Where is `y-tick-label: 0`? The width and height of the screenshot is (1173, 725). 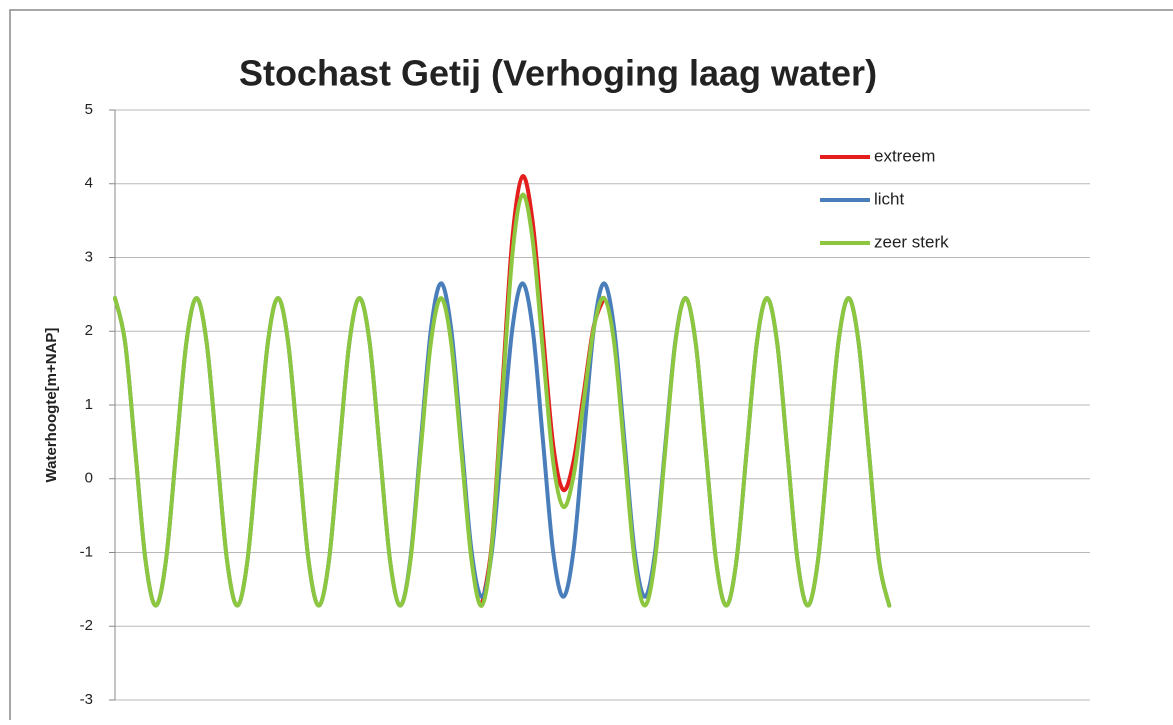 y-tick-label: 0 is located at coordinates (89, 478).